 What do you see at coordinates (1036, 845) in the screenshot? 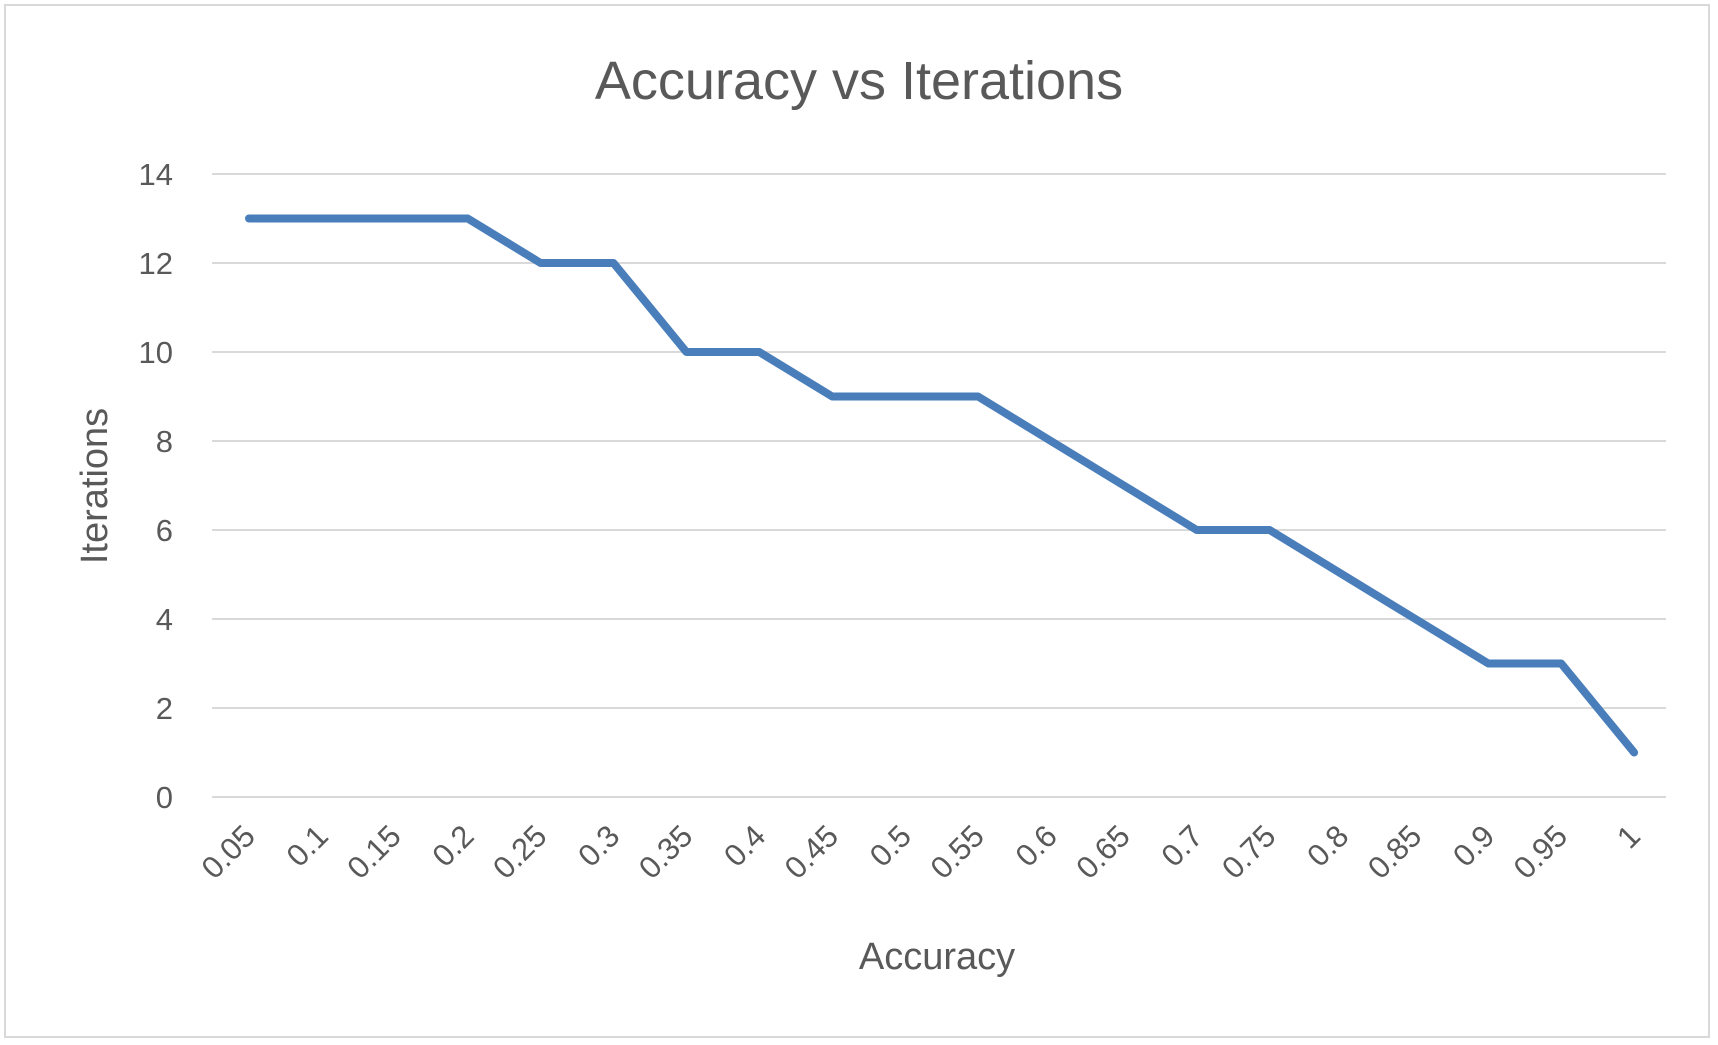
I see `x-tick-label: 0.6` at bounding box center [1036, 845].